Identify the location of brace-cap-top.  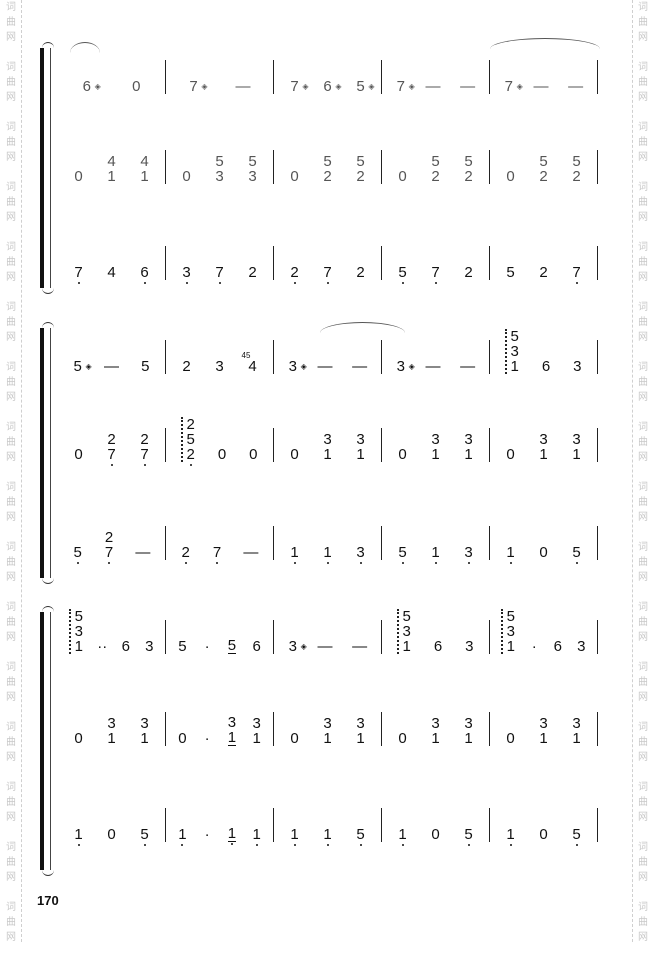
(48, 46).